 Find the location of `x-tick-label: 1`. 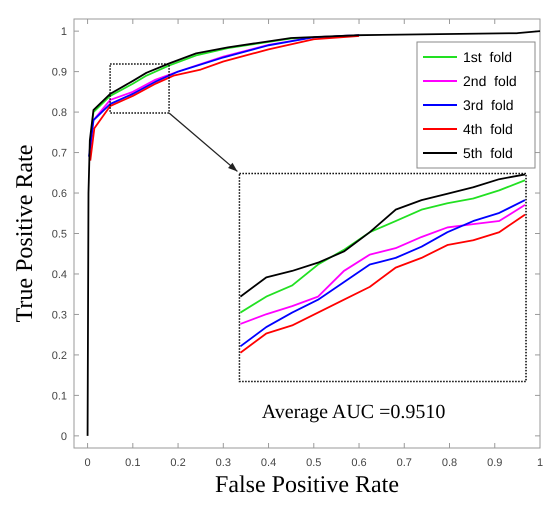

x-tick-label: 1 is located at coordinates (540, 463).